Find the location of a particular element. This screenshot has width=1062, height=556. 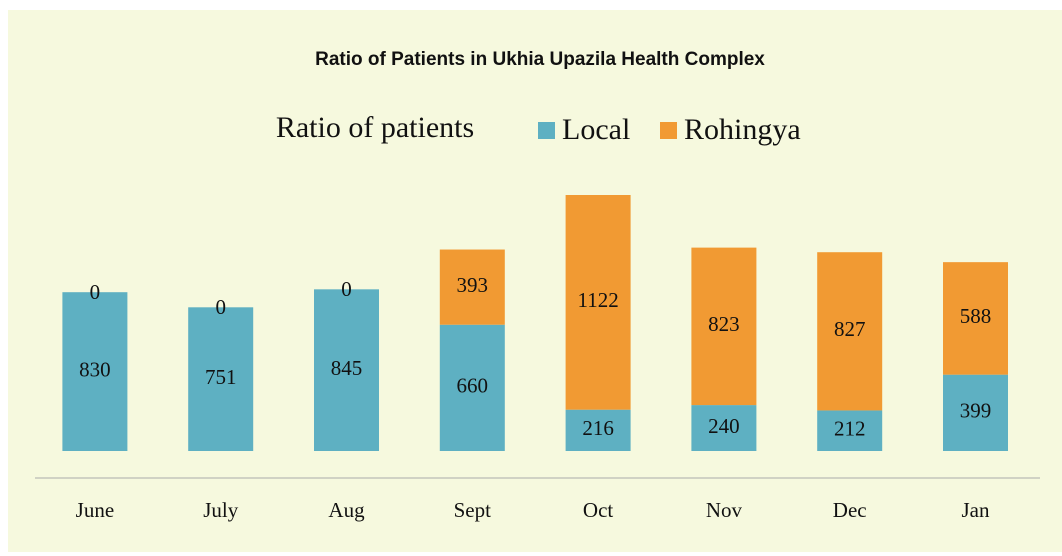

x-tick-label: Nov is located at coordinates (724, 510).